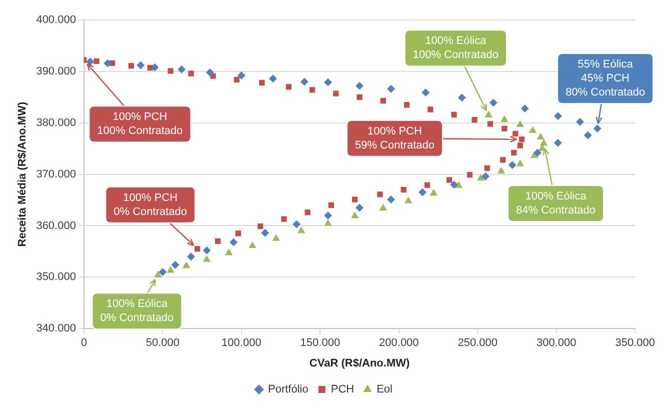 The image size is (666, 413). Describe the element at coordinates (56, 328) in the screenshot. I see `y-tick-label: 340.000` at that location.